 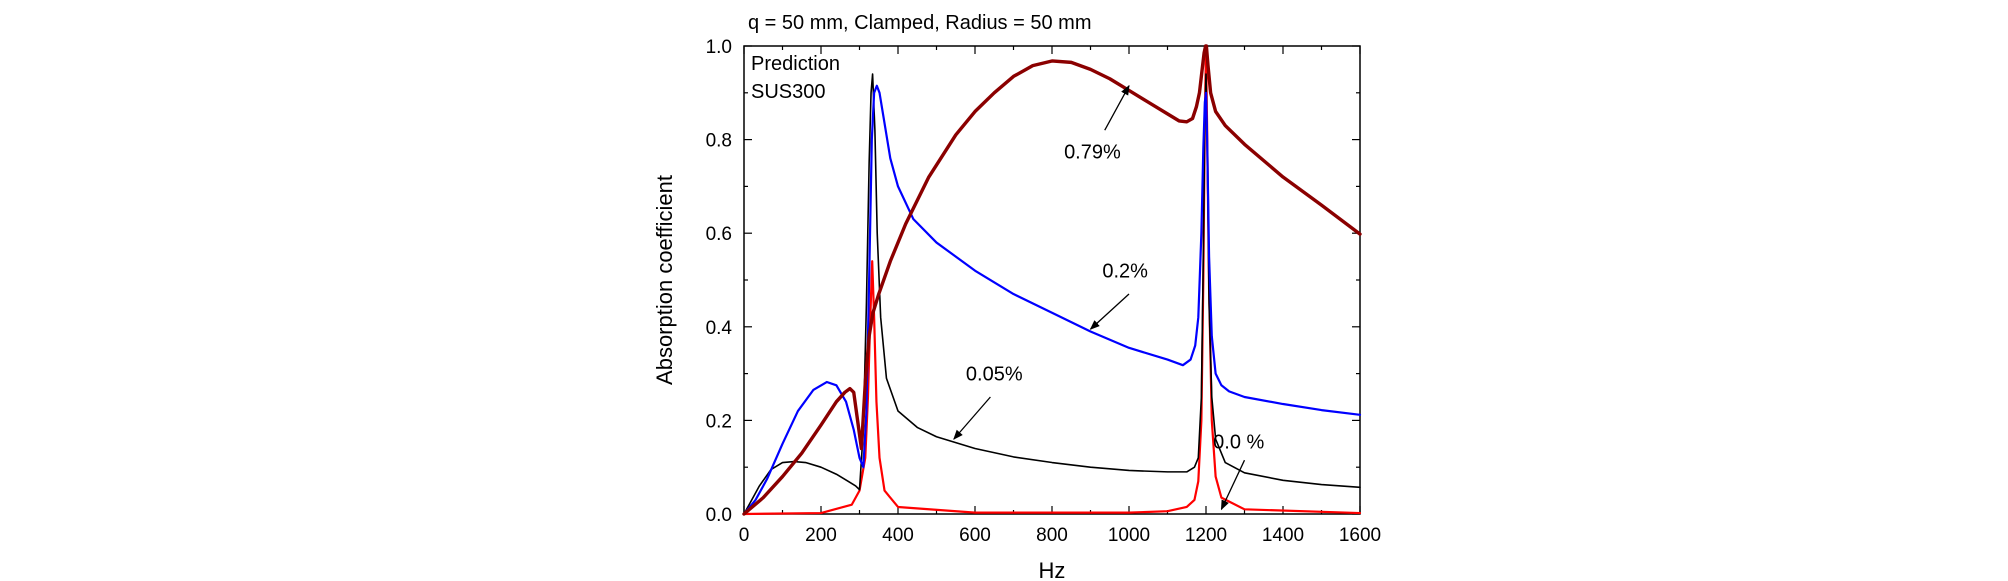 What do you see at coordinates (1052, 569) in the screenshot?
I see `x-axis-title: Hz` at bounding box center [1052, 569].